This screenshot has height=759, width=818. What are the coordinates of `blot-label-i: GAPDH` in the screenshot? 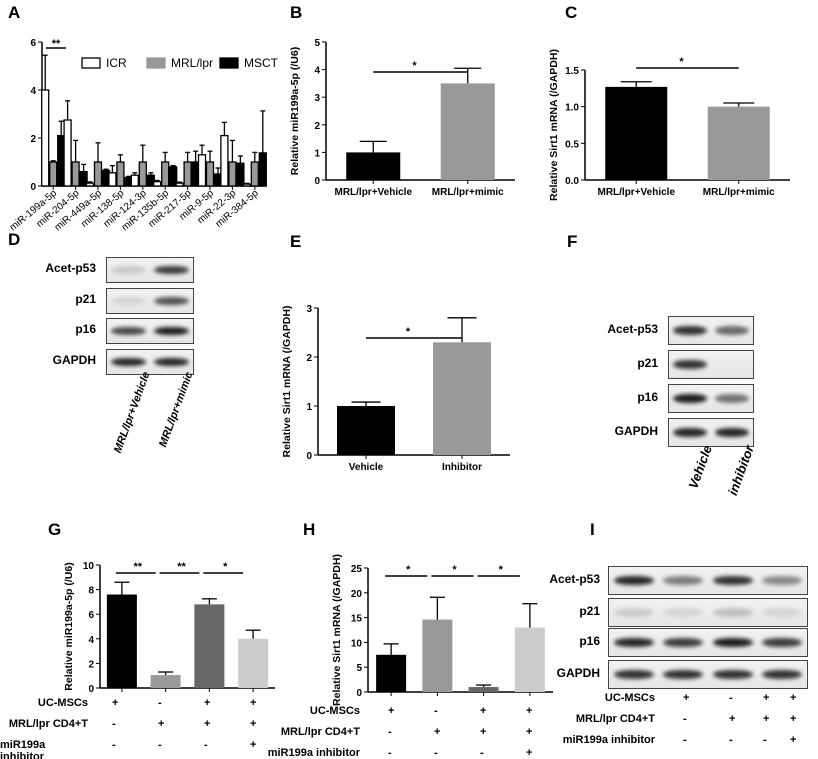 It's located at (578, 672).